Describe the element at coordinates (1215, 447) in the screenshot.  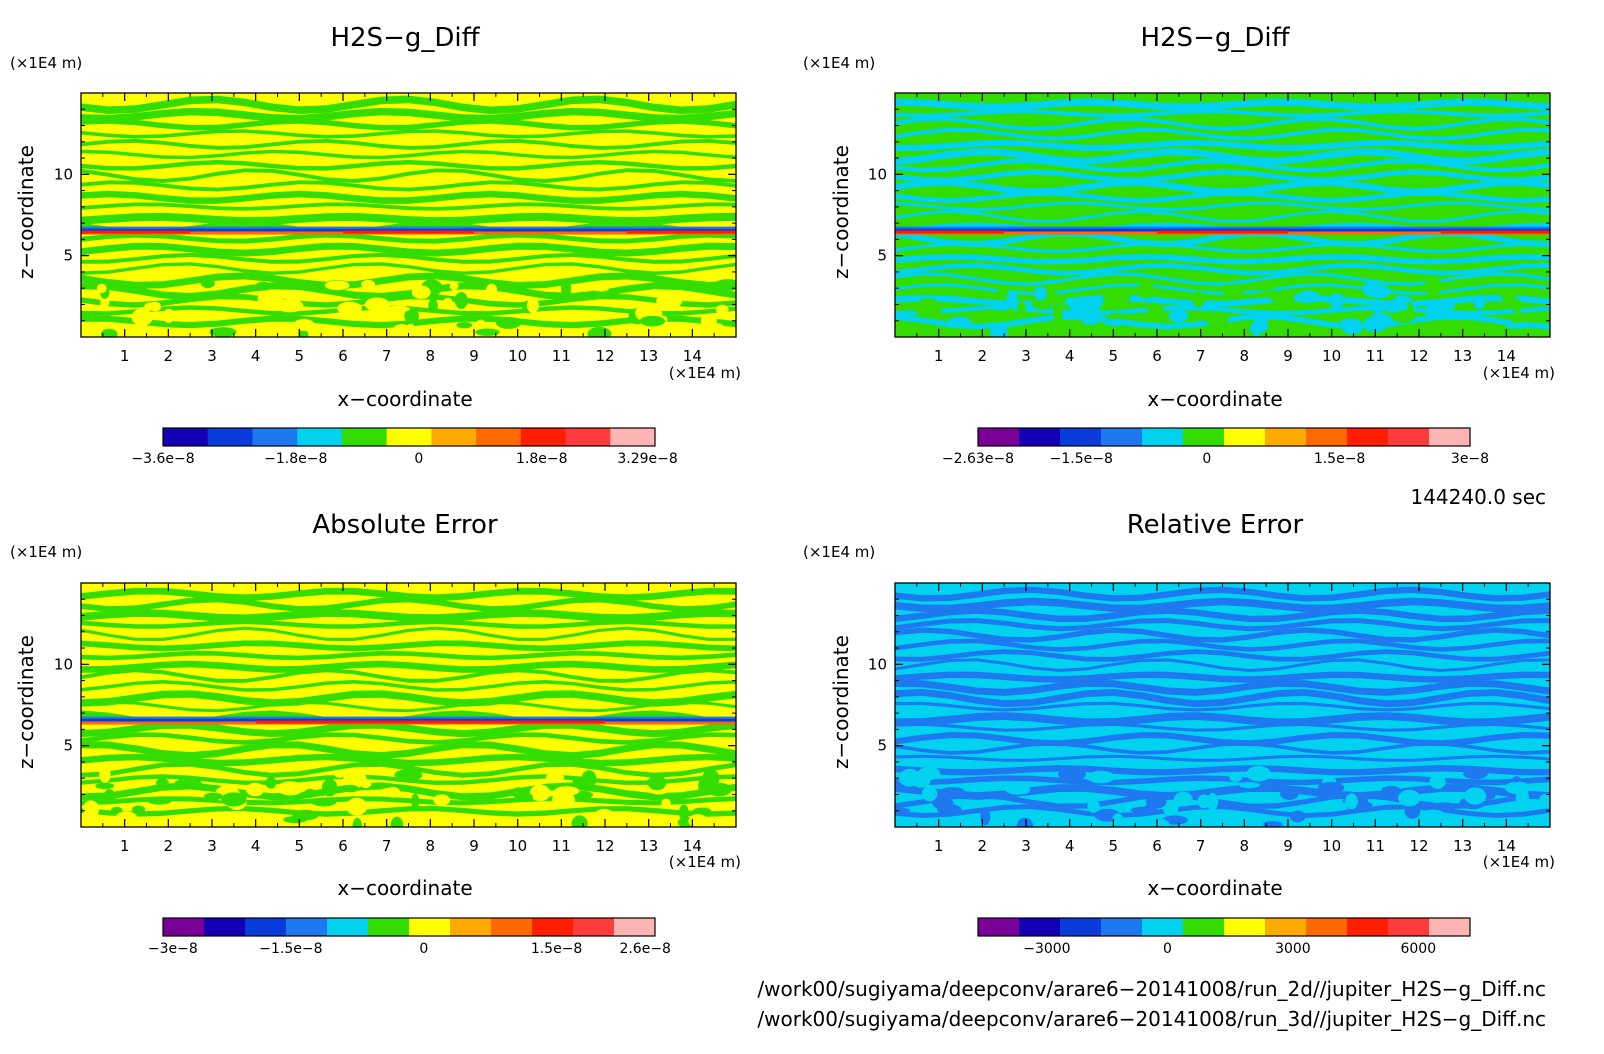
I see `colorbar: −2.63e−8 −1.5e−8 0 1.5e−8 3e−8` at that location.